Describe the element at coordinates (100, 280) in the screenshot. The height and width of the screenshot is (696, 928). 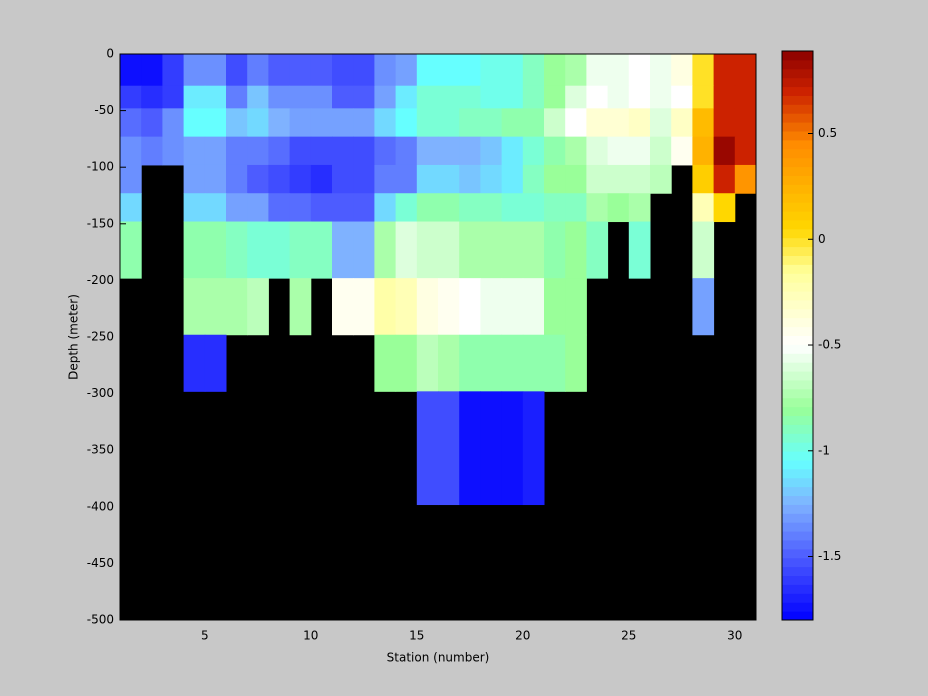
I see `y-tick-label: -200` at that location.